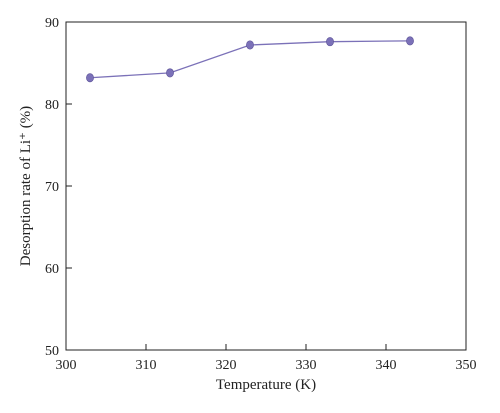 Image resolution: width=500 pixels, height=413 pixels. I want to click on x-tick-label: 340, so click(386, 365).